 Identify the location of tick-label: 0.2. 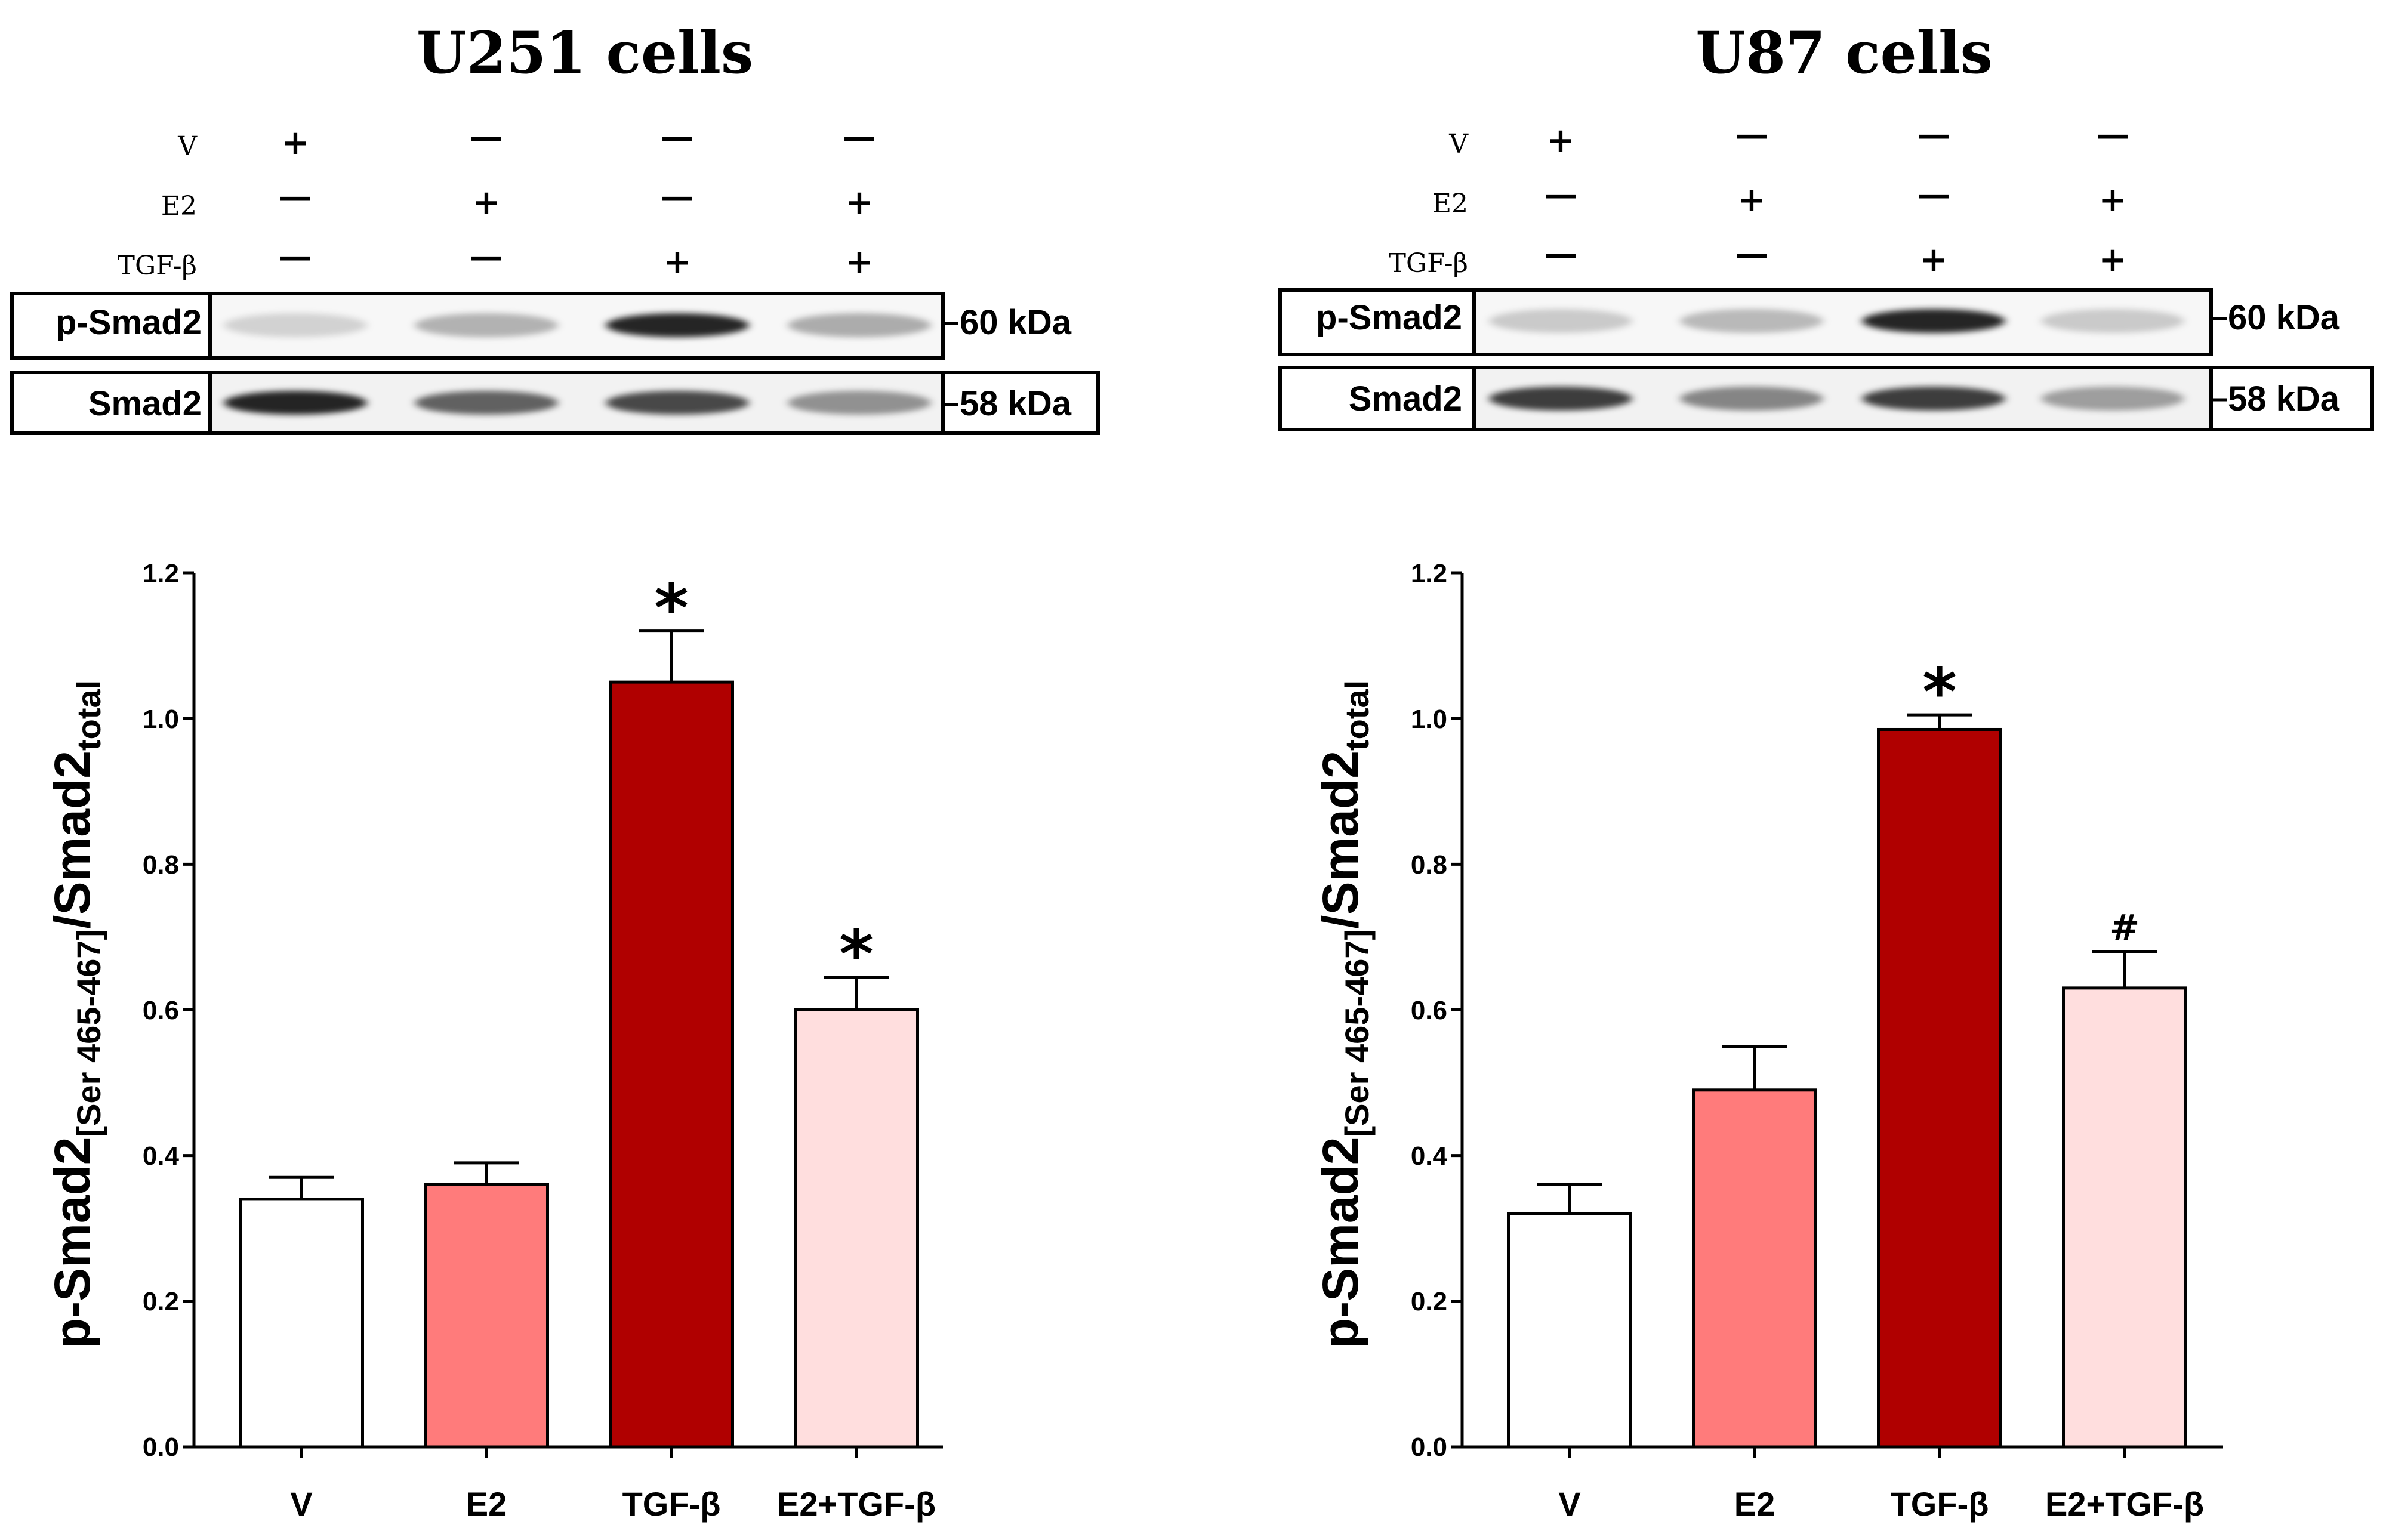
(161, 1301).